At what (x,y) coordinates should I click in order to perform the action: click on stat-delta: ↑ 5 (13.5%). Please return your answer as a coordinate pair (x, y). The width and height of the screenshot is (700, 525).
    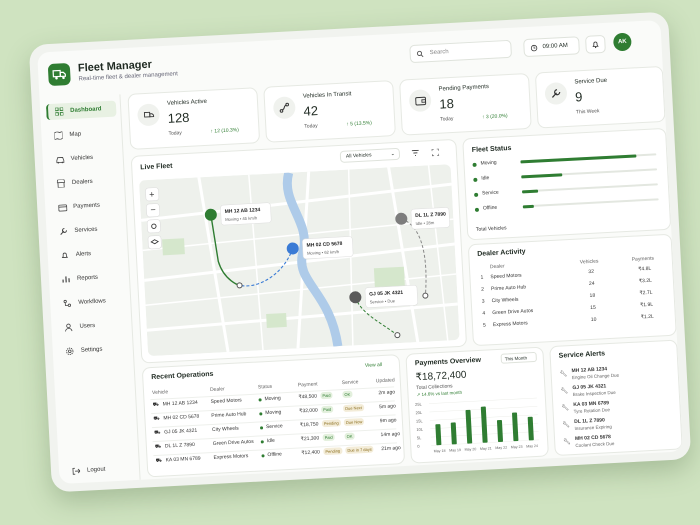
    Looking at the image, I should click on (359, 124).